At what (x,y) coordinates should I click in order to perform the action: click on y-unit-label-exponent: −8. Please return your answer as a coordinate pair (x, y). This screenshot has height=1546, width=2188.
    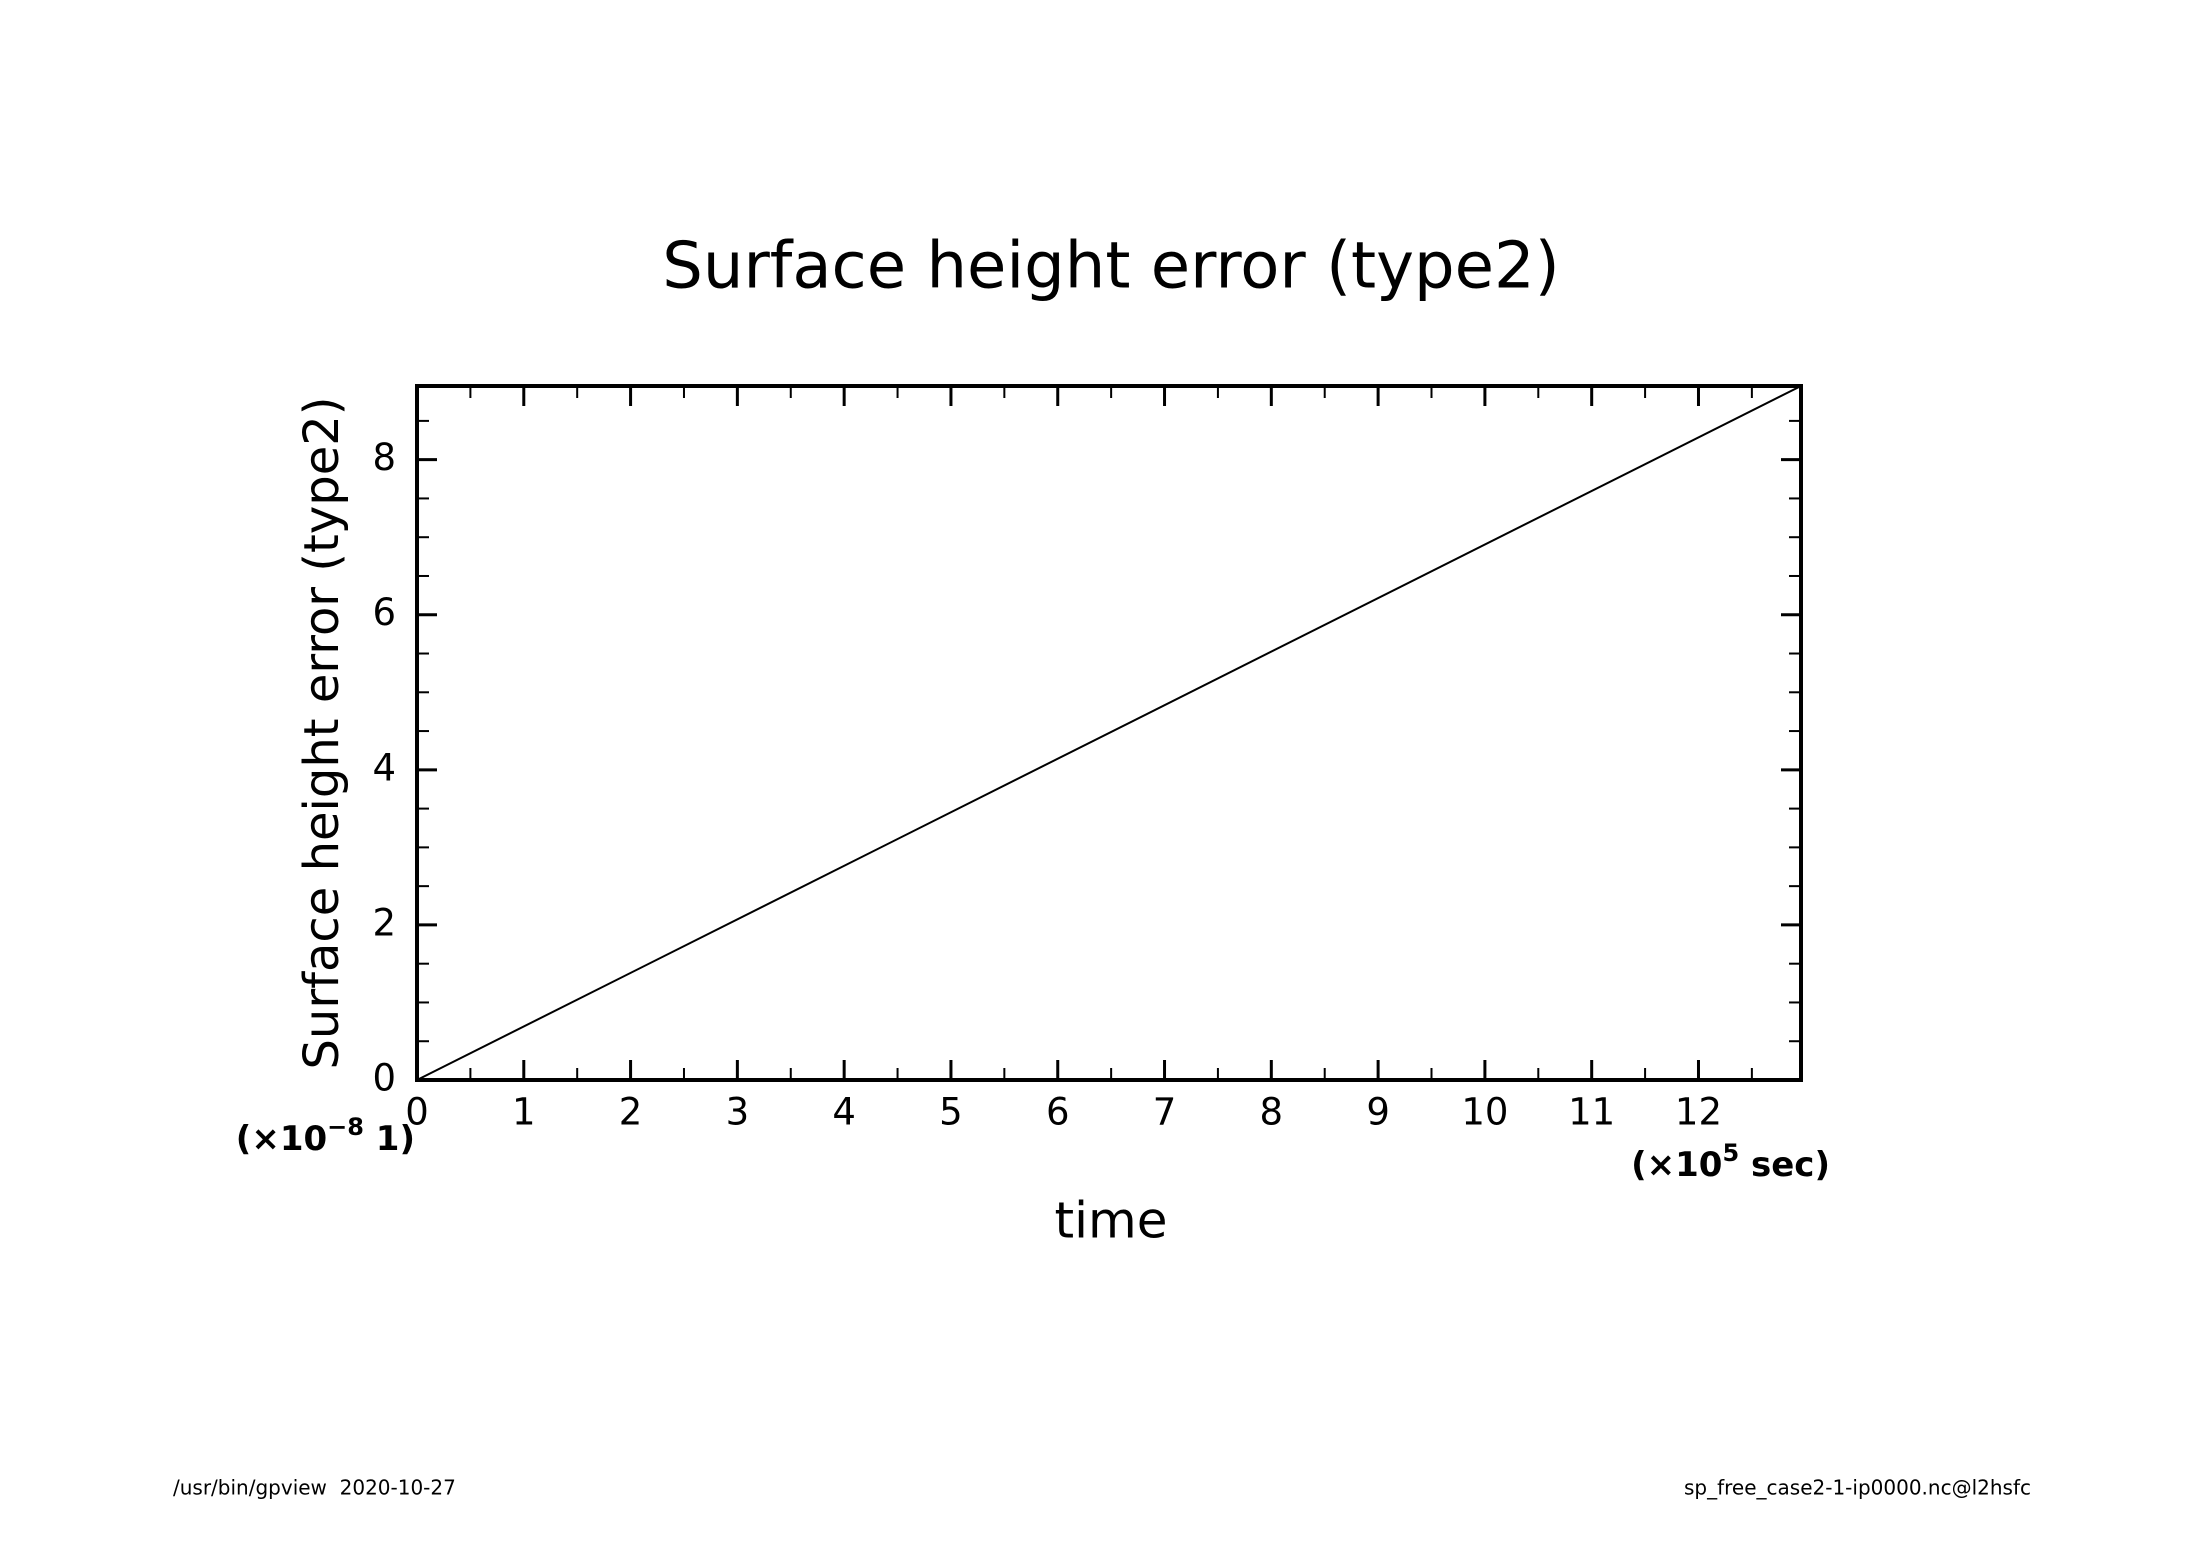
    Looking at the image, I should click on (345, 1127).